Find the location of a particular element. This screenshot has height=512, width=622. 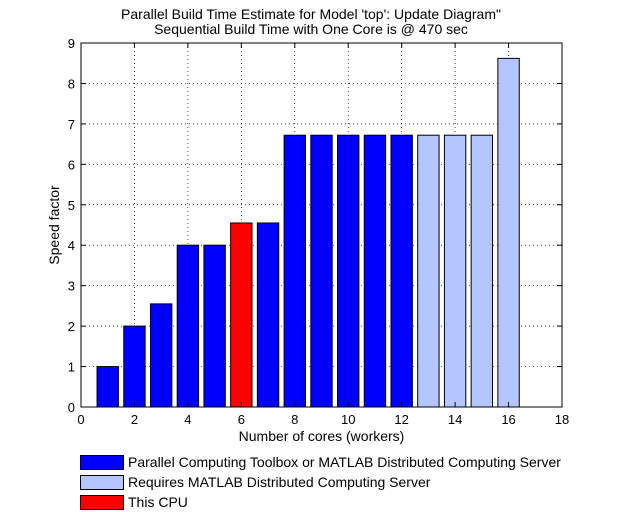

x-tick-label: 12 is located at coordinates (401, 419).